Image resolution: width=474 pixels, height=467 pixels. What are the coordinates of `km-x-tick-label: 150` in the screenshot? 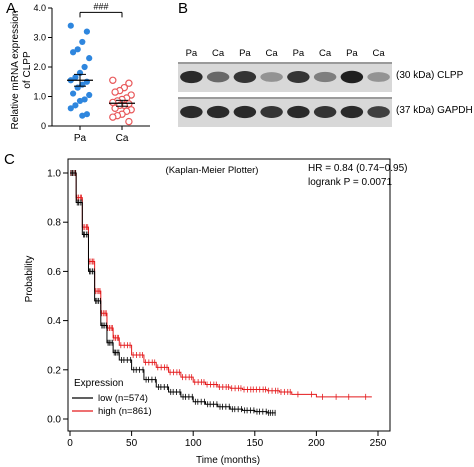 It's located at (254, 443).